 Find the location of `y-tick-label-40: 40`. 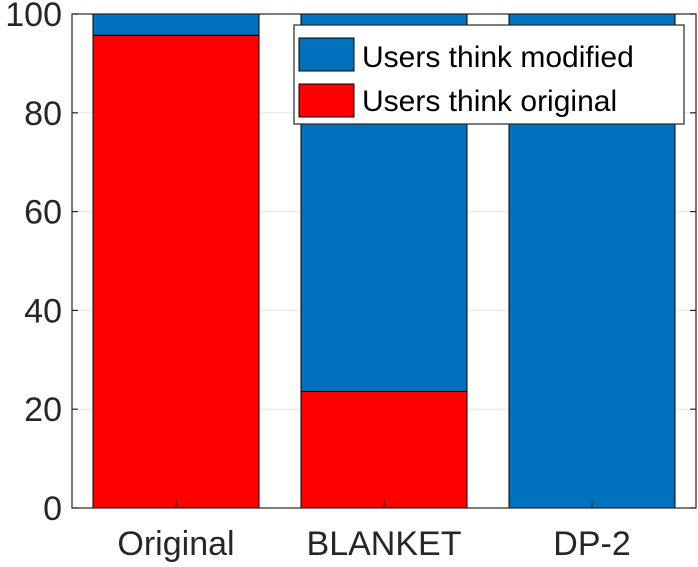

y-tick-label-40: 40 is located at coordinates (43, 311).